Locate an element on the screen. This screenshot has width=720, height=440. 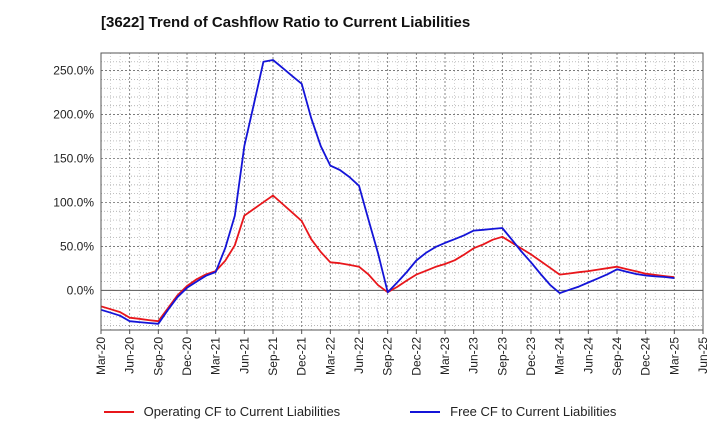
x-tick-label: Mar-23 is located at coordinates (445, 356).